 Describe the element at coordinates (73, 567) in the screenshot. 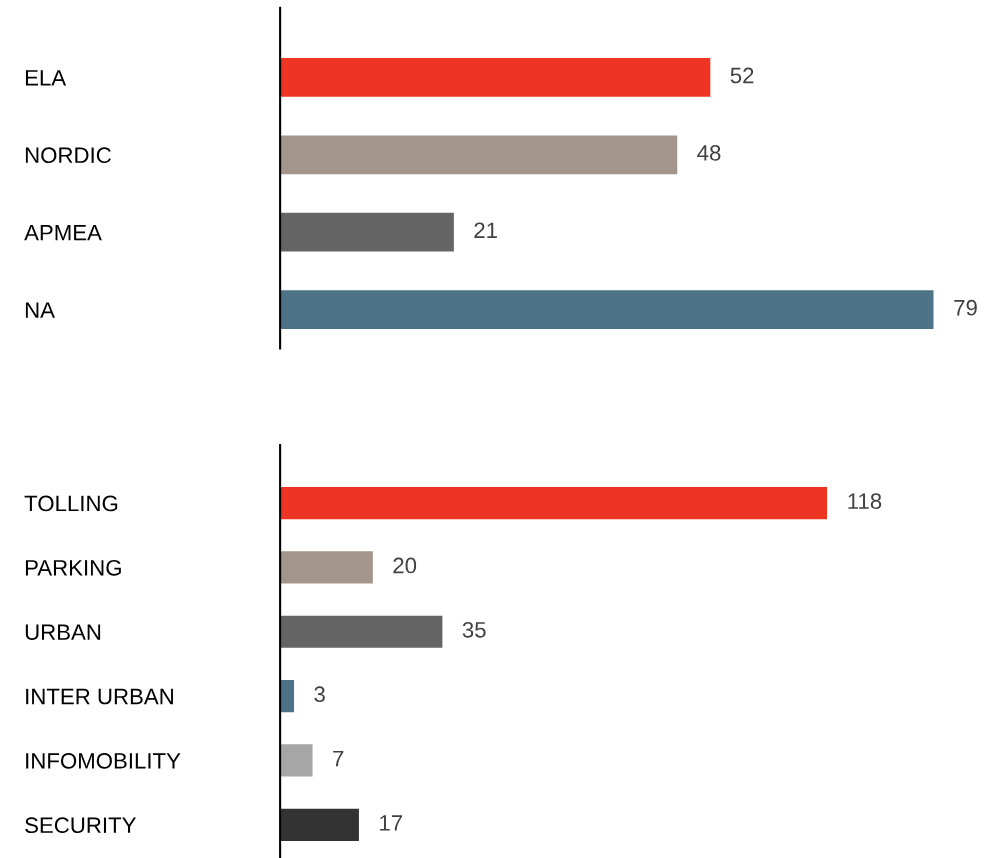

I see `y-tick-label: PARKING` at that location.